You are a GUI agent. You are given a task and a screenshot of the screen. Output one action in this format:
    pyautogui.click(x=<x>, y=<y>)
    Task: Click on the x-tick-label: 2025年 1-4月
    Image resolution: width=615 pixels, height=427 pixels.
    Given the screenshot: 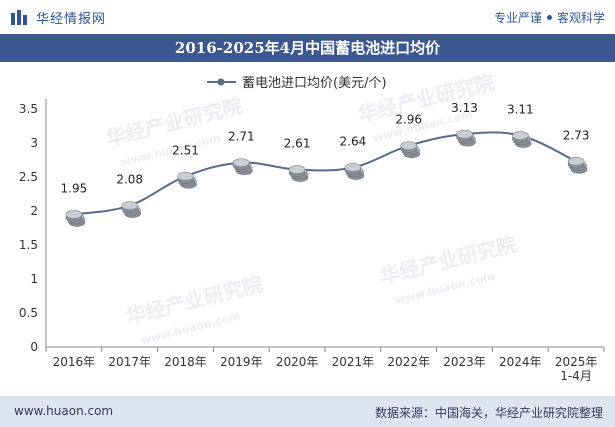 What is the action you would take?
    pyautogui.click(x=576, y=369)
    